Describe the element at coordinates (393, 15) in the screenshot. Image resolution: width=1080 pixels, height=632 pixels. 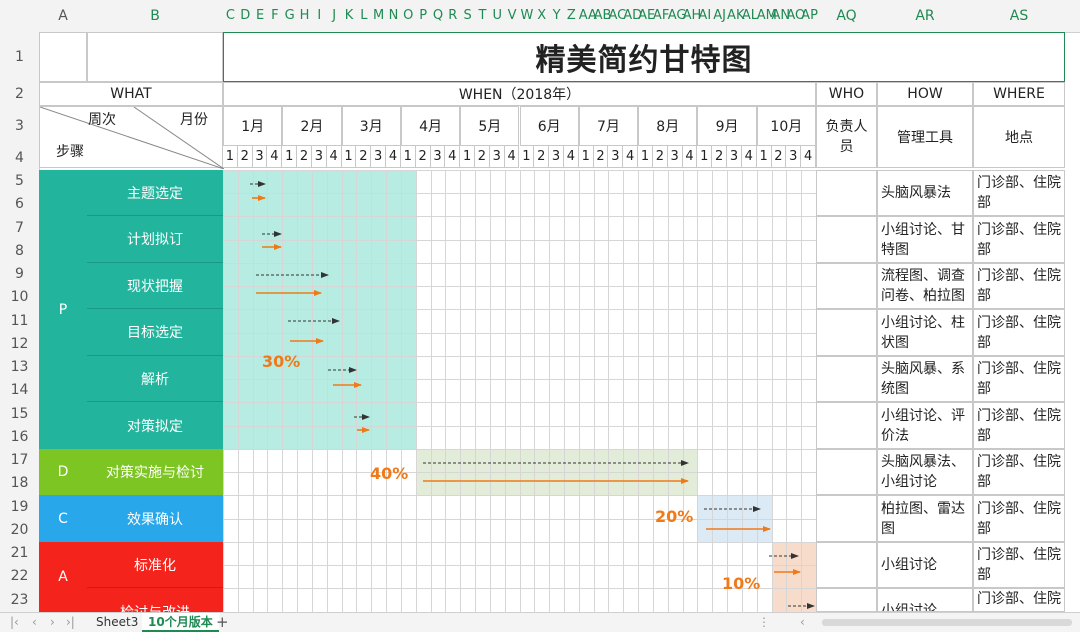
I see `column-header: N` at that location.